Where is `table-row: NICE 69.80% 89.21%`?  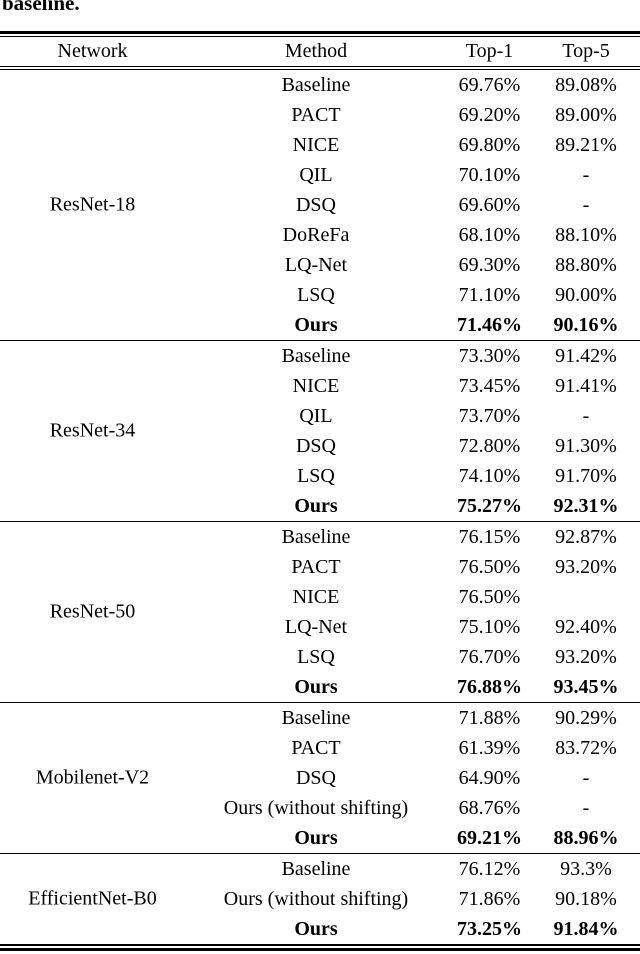 table-row: NICE 69.80% 89.21% is located at coordinates (320, 145).